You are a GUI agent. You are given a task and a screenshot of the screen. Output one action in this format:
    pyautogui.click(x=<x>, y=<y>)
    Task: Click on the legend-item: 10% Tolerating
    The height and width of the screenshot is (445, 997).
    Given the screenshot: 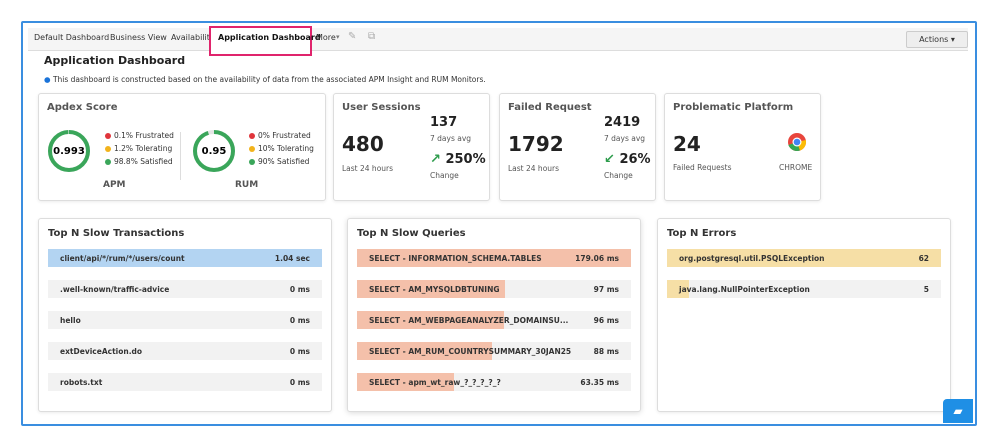 What is the action you would take?
    pyautogui.click(x=286, y=148)
    